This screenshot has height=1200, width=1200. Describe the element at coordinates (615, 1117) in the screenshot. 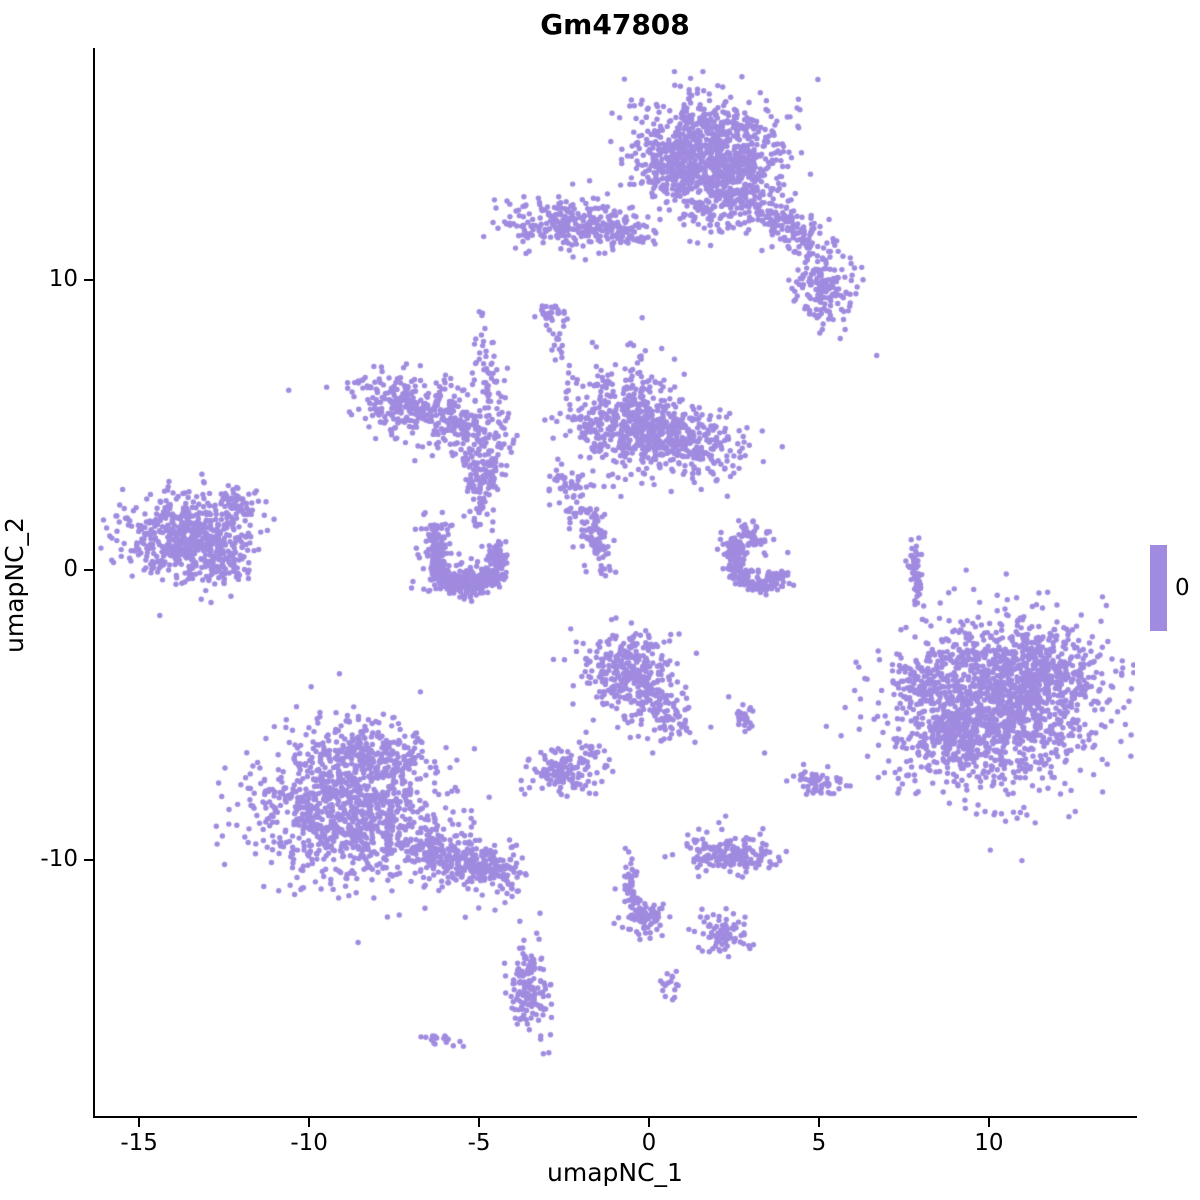

I see `x-axis-line` at that location.